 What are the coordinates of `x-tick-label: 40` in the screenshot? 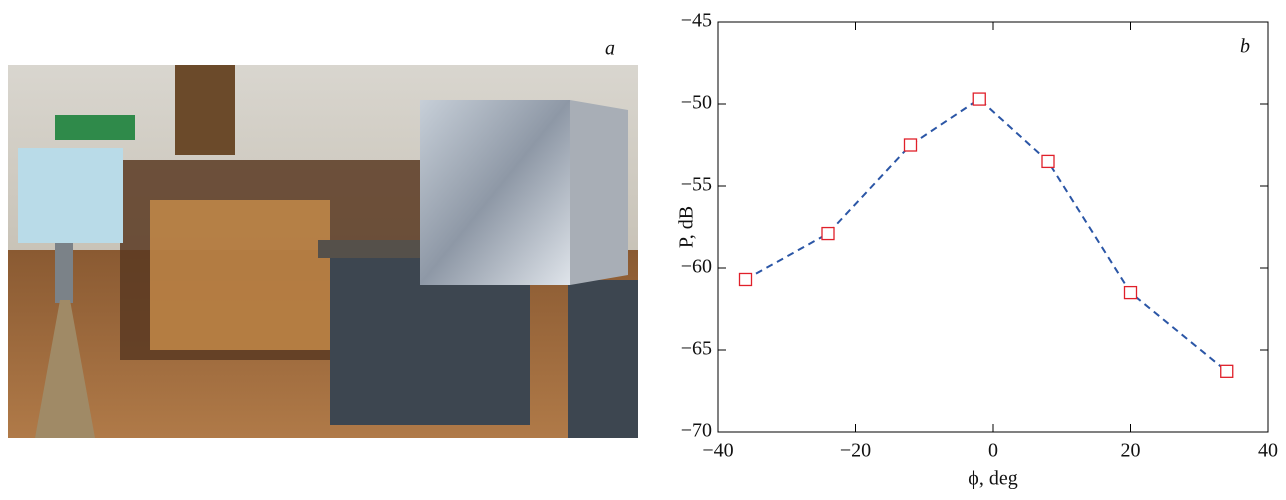 It's located at (1268, 451).